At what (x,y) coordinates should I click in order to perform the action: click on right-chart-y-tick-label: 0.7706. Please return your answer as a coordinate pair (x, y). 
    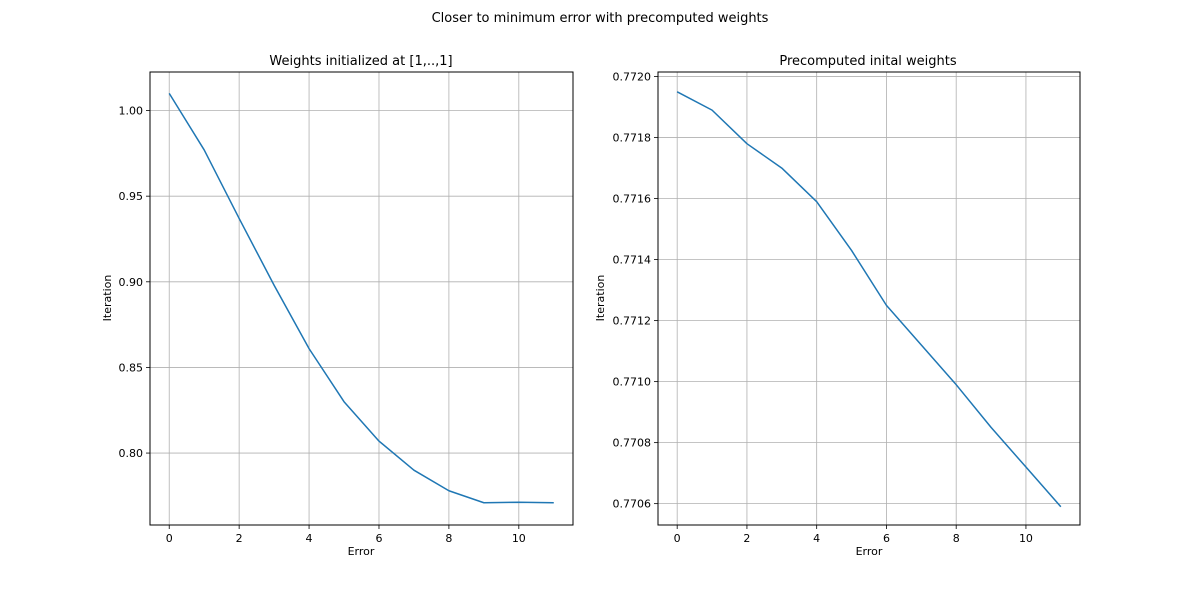
    Looking at the image, I should click on (632, 504).